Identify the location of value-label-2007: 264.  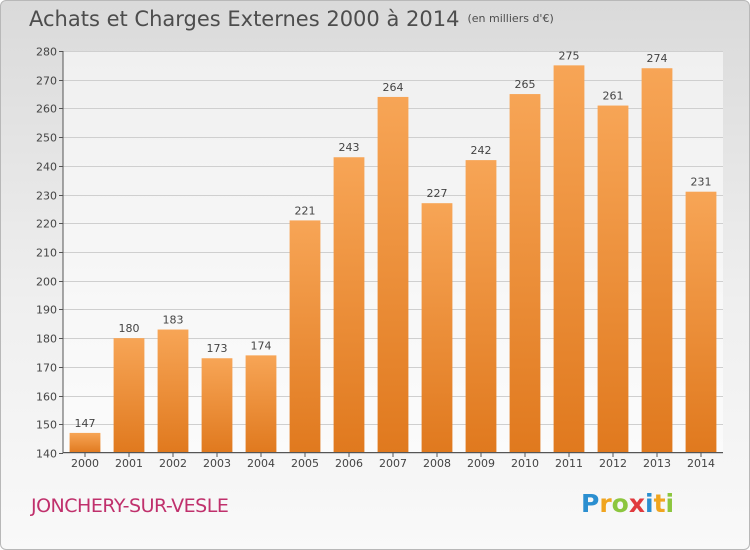
(393, 87).